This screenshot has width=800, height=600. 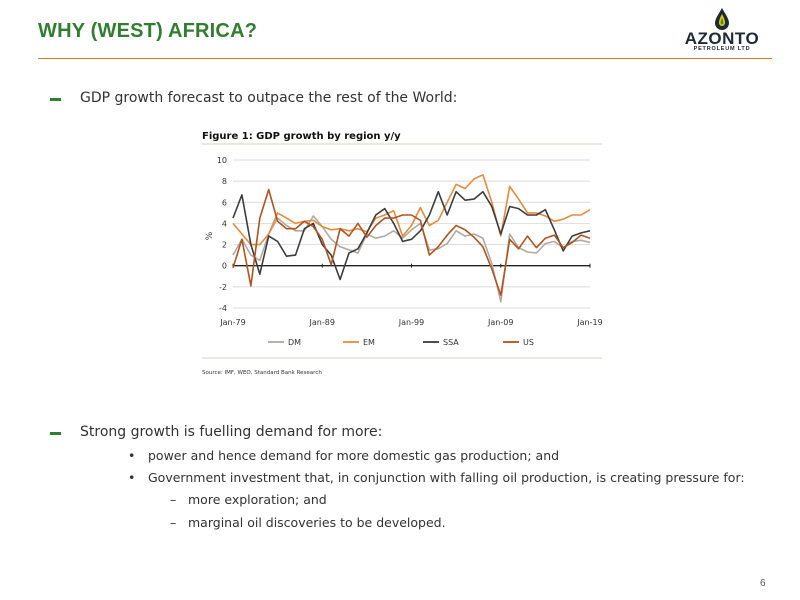 What do you see at coordinates (528, 342) in the screenshot?
I see `legend-label-us: US` at bounding box center [528, 342].